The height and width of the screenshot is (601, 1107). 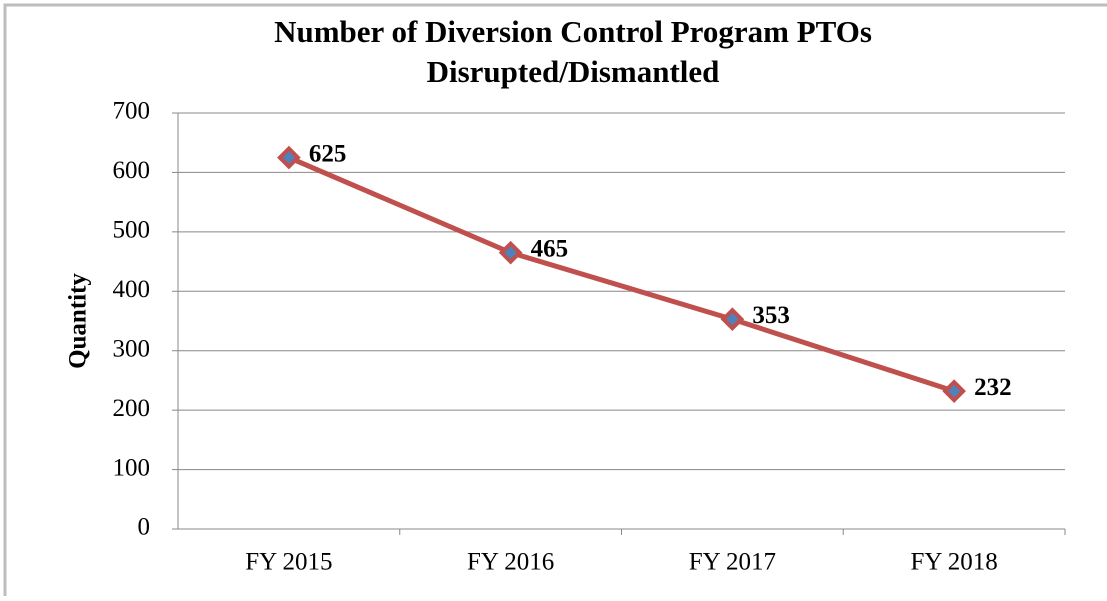 What do you see at coordinates (144, 527) in the screenshot?
I see `y-tick-label: 0` at bounding box center [144, 527].